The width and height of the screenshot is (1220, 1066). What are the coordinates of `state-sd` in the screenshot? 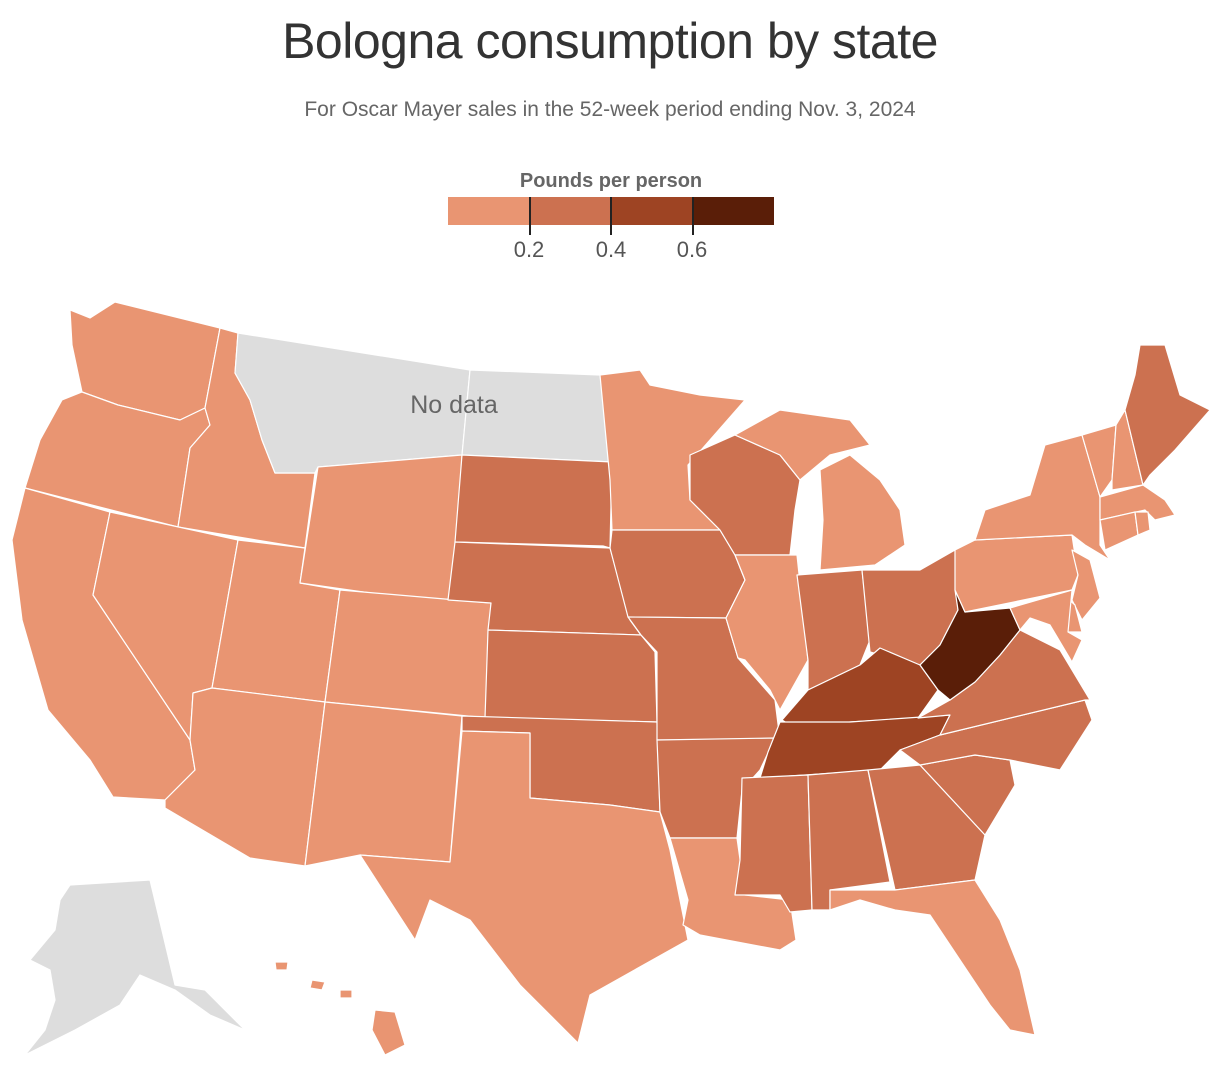 It's located at (533, 501).